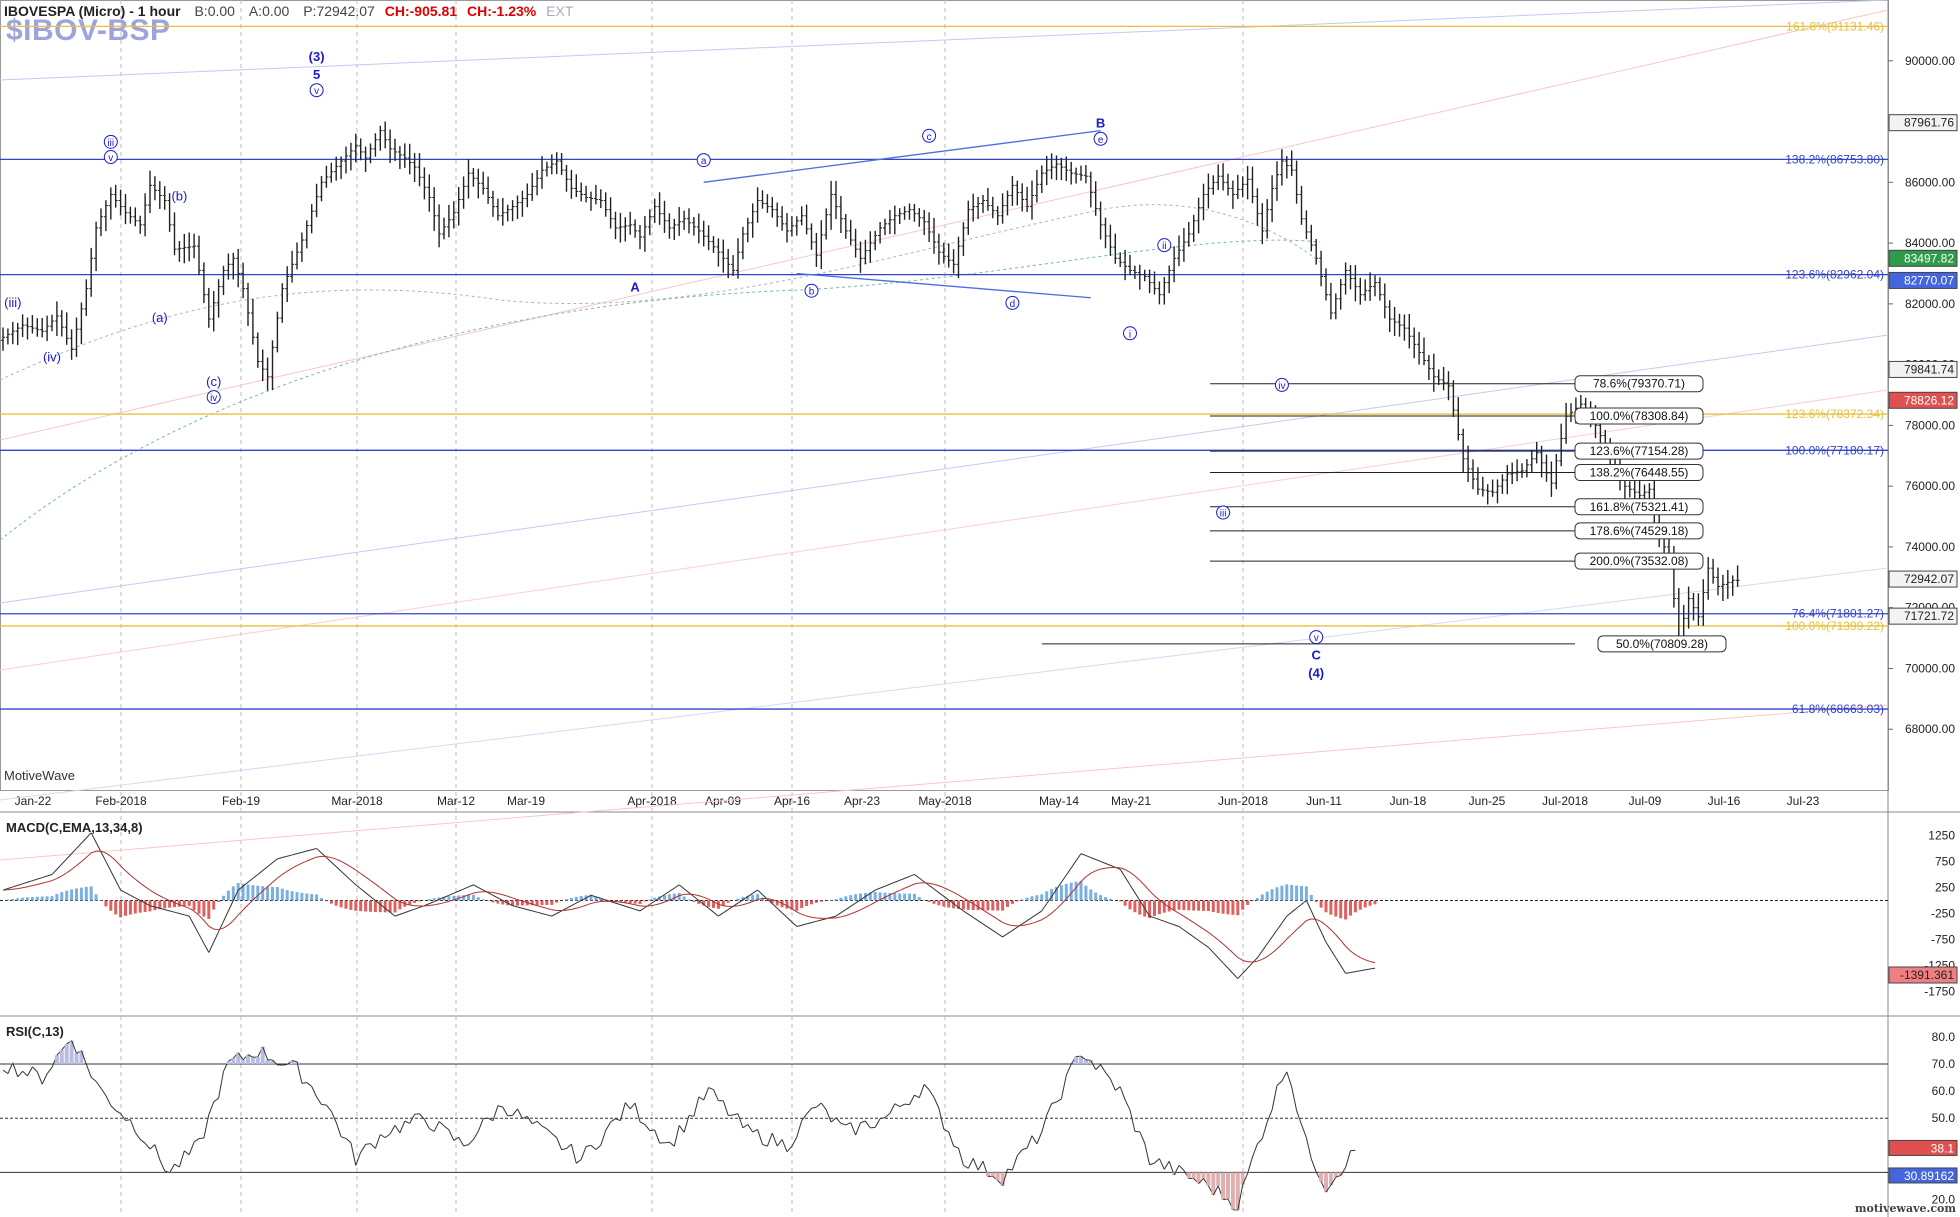  I want to click on macd-y-tick-label: 1250, so click(1941, 835).